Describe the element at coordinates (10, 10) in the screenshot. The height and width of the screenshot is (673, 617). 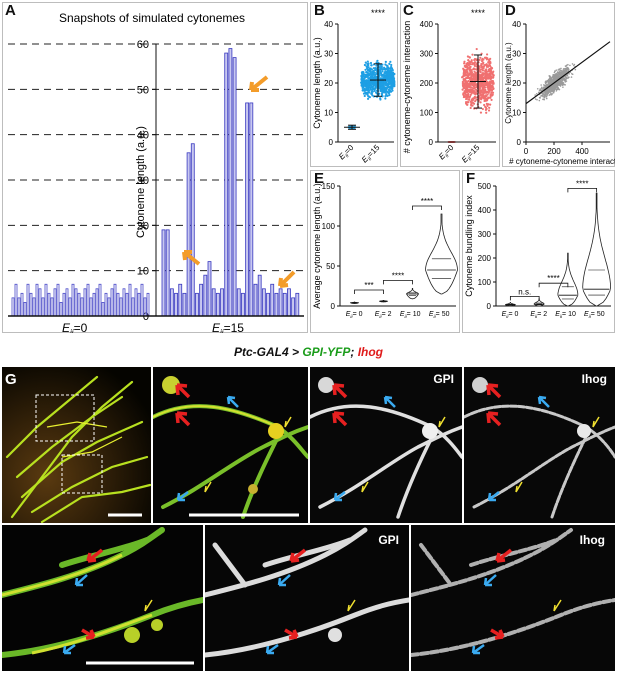
I see `panel-a-letter: A` at that location.